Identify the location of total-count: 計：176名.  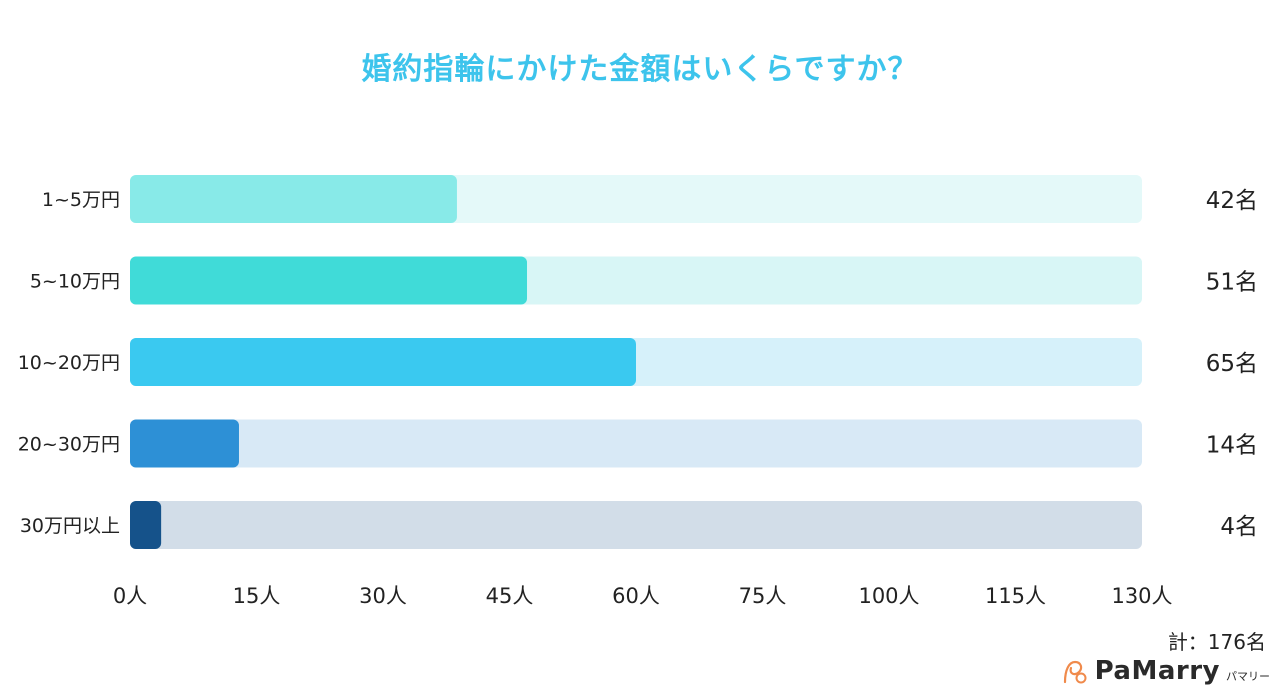
(1216, 642).